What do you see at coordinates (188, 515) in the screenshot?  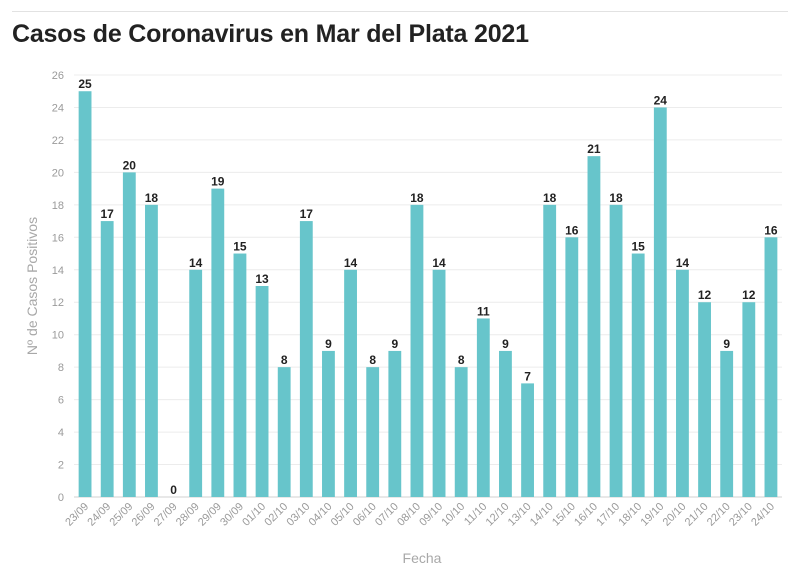 I see `x-tick-label: 28/09` at bounding box center [188, 515].